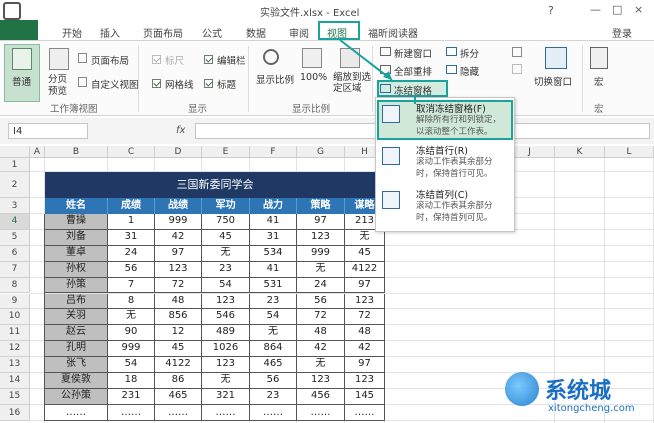  I want to click on table-header: 策略, so click(321, 206).